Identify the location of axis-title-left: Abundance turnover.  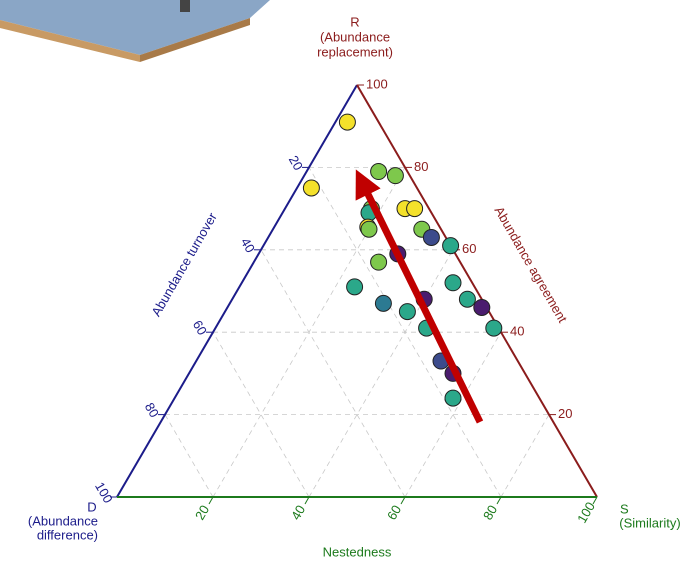
(184, 263).